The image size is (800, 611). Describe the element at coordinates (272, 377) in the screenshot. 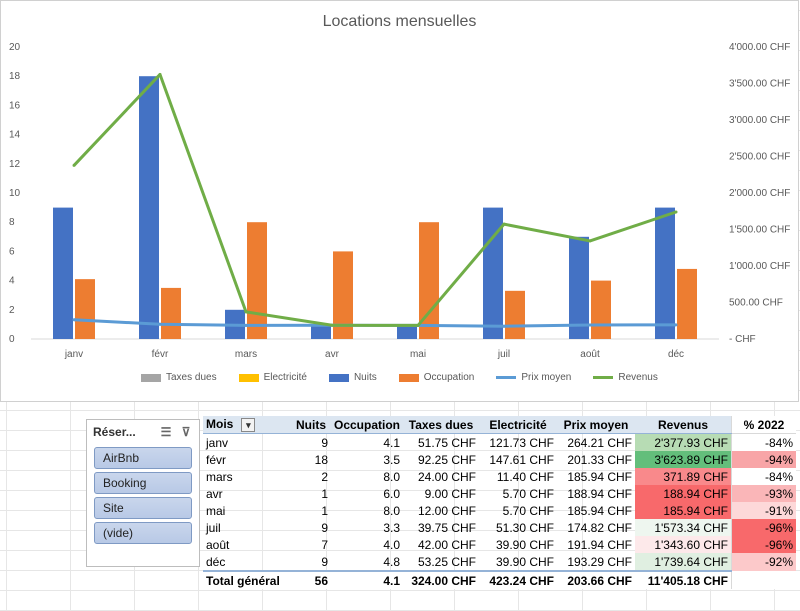

I see `legend-item: Electricité` at that location.